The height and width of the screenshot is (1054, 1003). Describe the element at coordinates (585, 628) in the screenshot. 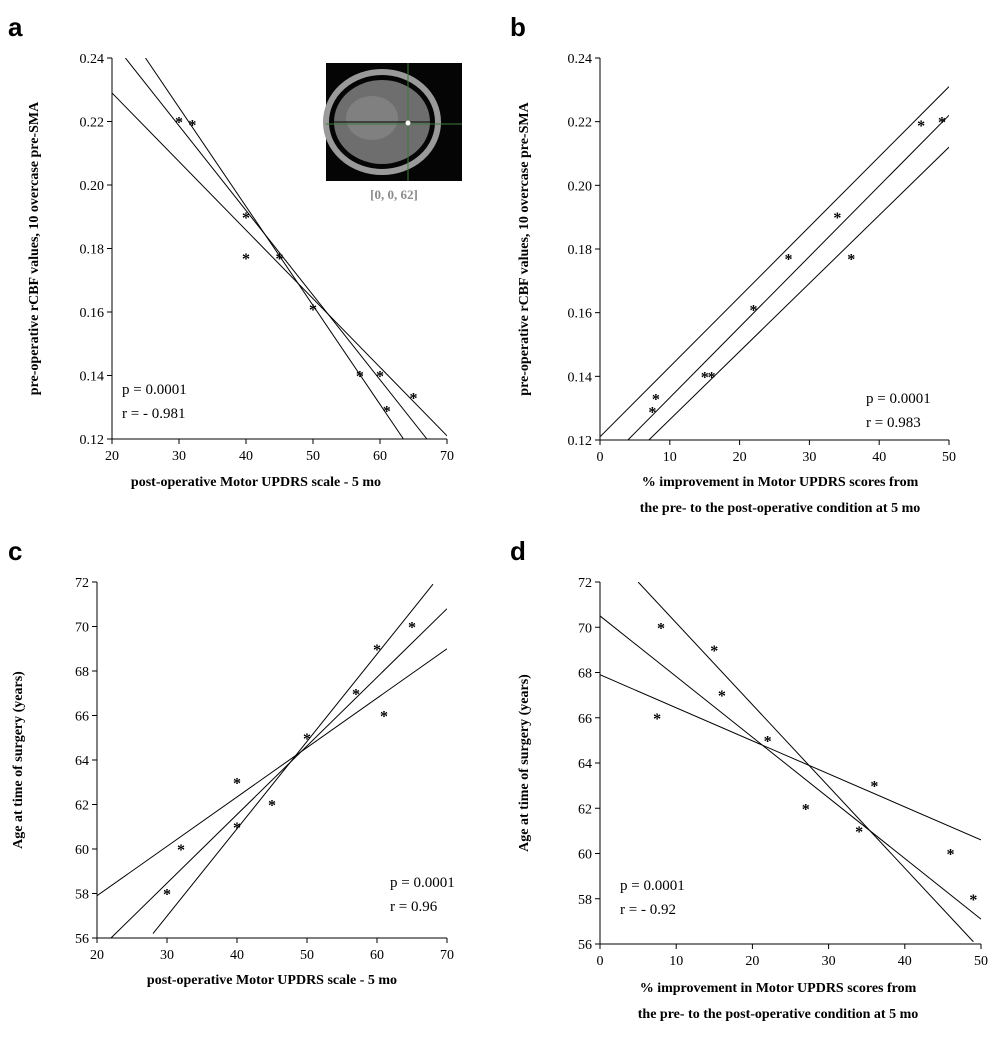

I see `y-tick-label: 70` at that location.